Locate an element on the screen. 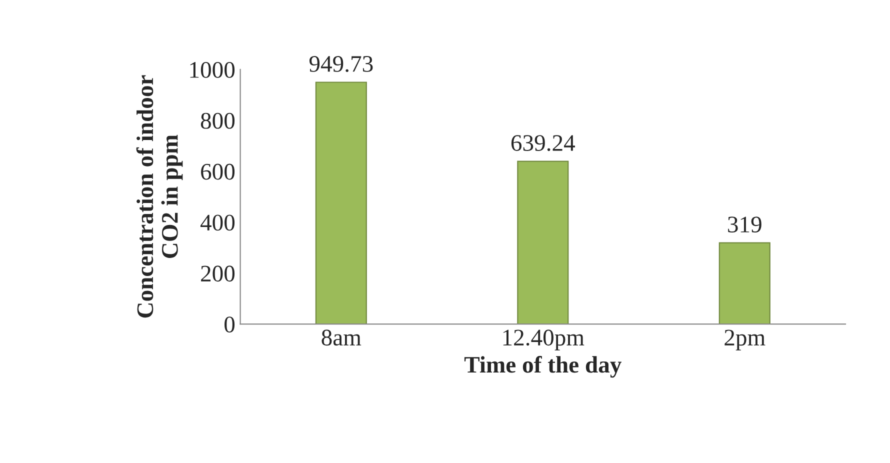 The height and width of the screenshot is (463, 890). x-tick-label: 12.40pm is located at coordinates (543, 340).